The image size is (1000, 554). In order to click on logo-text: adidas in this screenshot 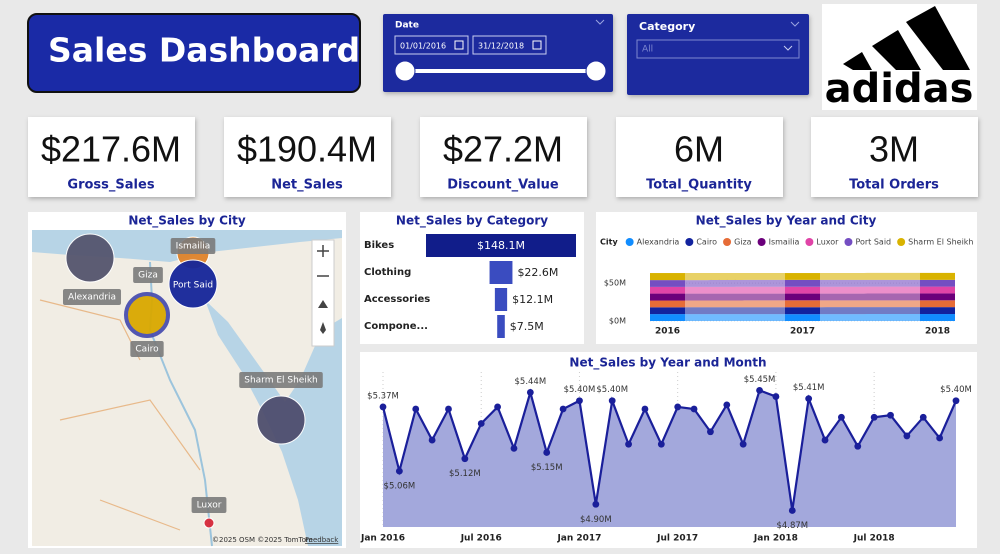, I will do `click(899, 89)`.